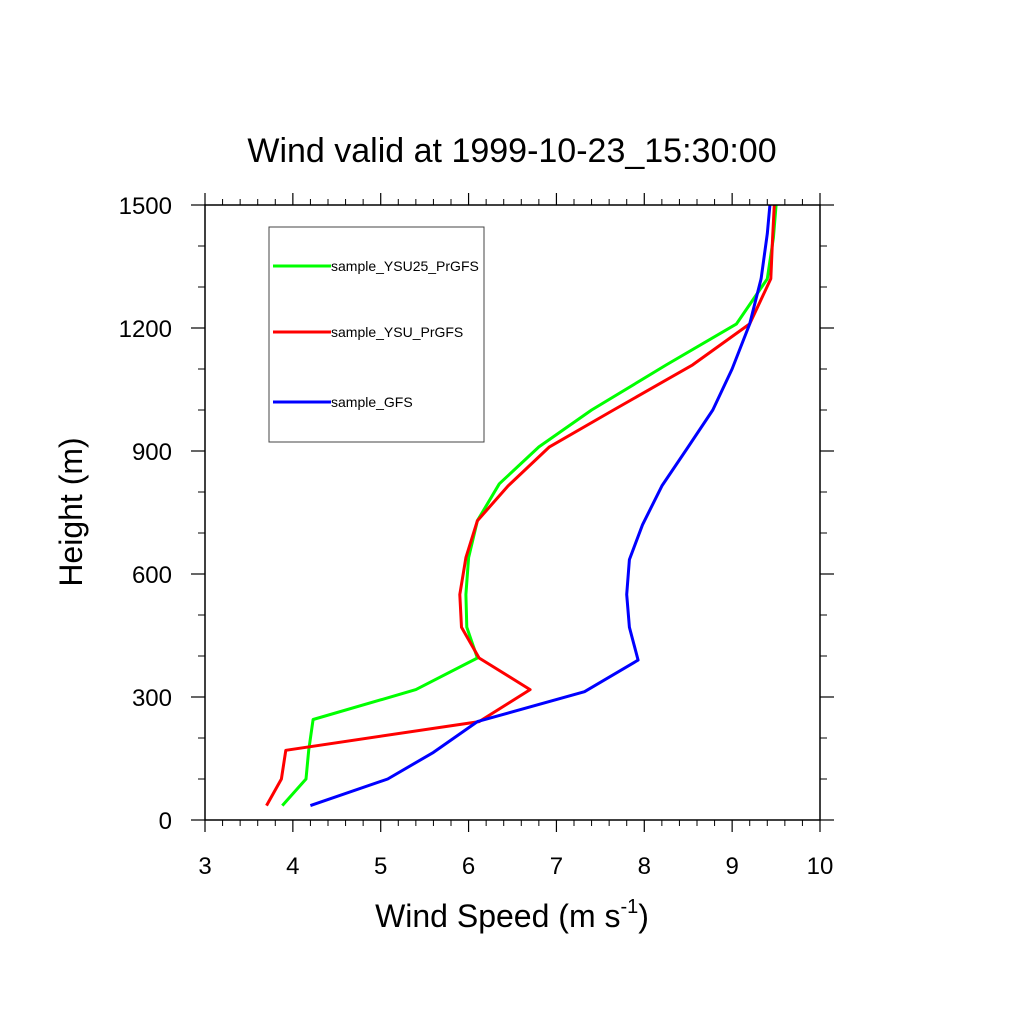 This screenshot has width=1024, height=1029. I want to click on y-tick-label: 600, so click(152, 575).